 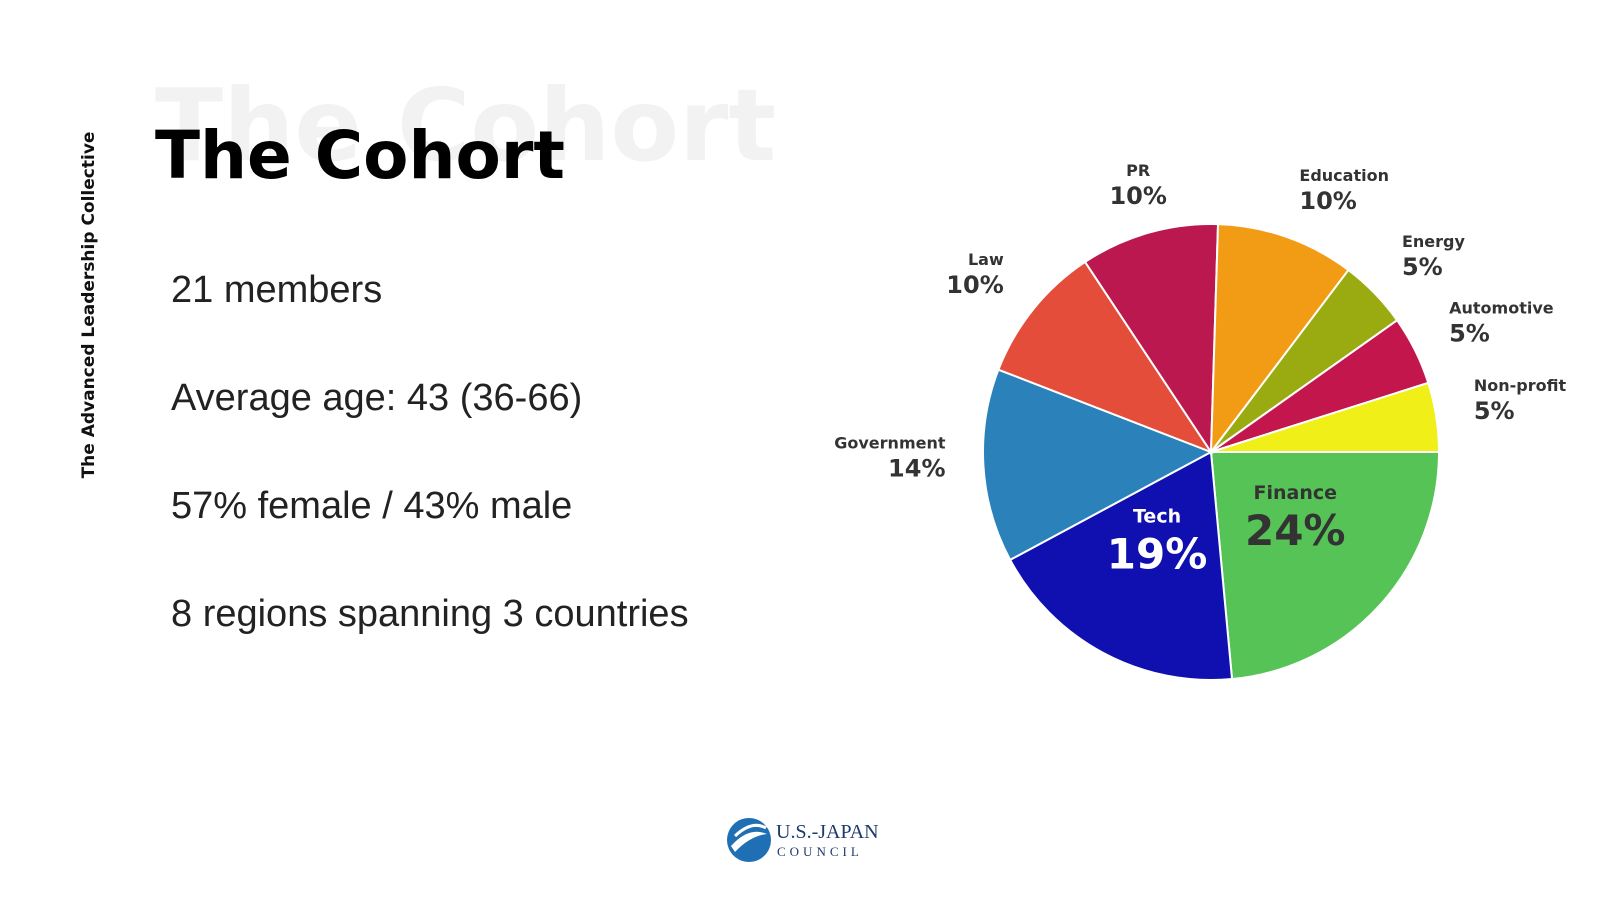 I want to click on fact-line: 21 members, so click(x=276, y=290).